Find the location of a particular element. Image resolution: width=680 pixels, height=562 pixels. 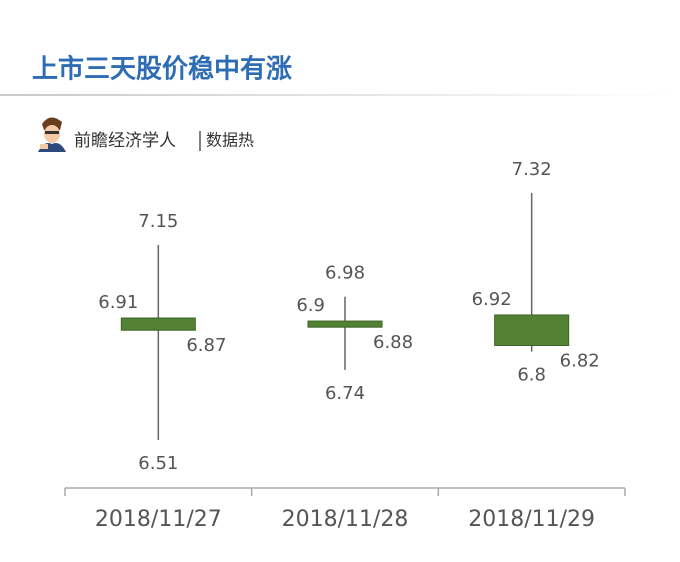

author: 前瞻经济学人 is located at coordinates (125, 141).